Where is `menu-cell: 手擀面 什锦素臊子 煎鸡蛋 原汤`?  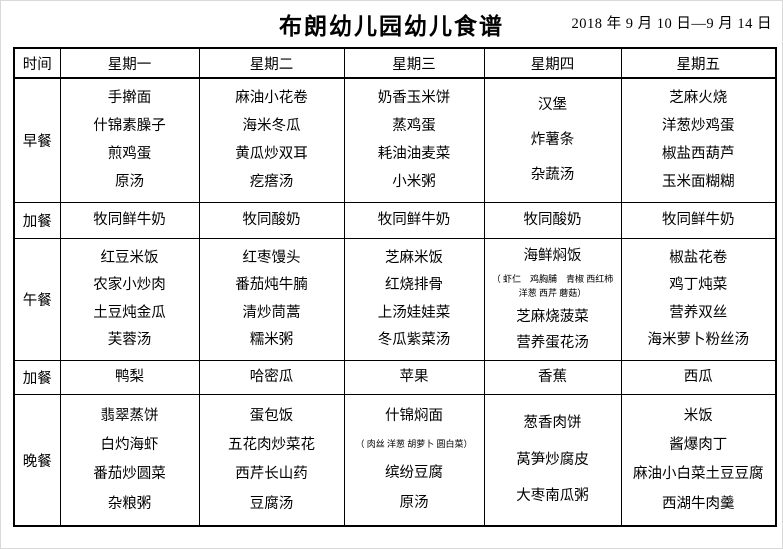 menu-cell: 手擀面 什锦素臊子 煎鸡蛋 原汤 is located at coordinates (129, 140).